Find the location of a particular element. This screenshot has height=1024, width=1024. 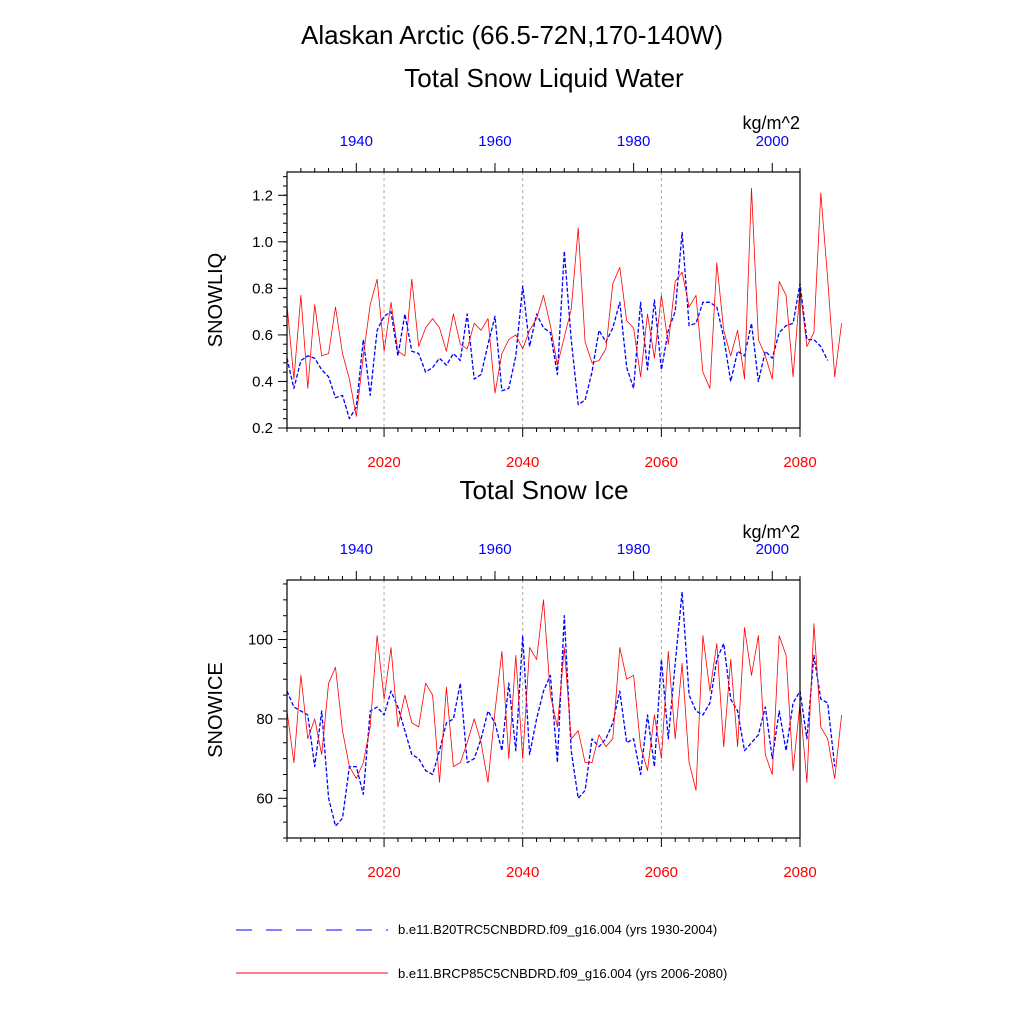

y-tick-label: 0.2 is located at coordinates (262, 428).